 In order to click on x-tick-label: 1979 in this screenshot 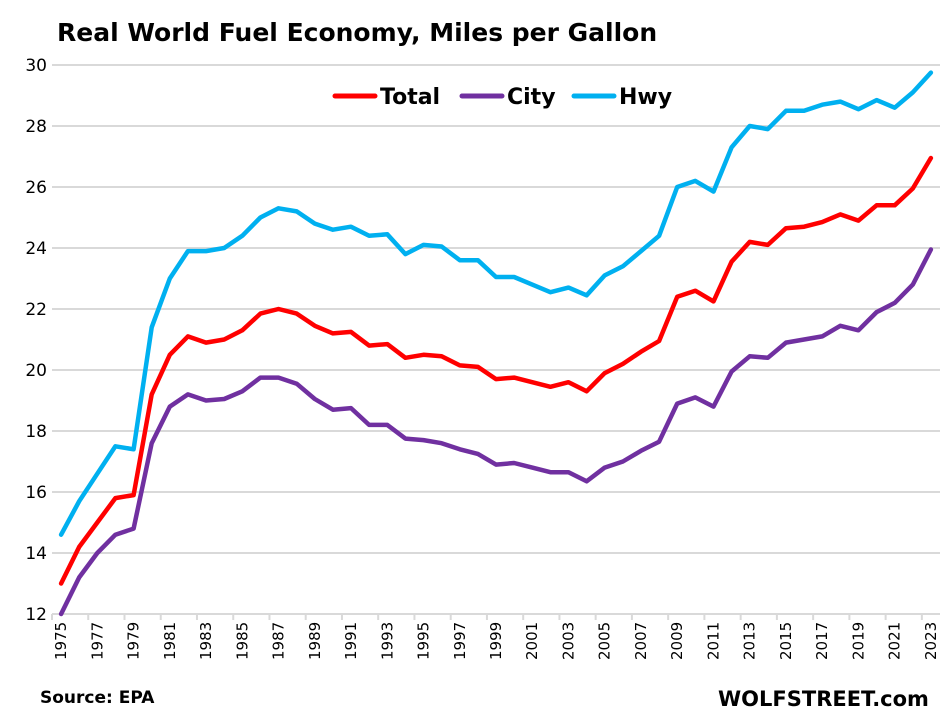, I will do `click(134, 641)`.